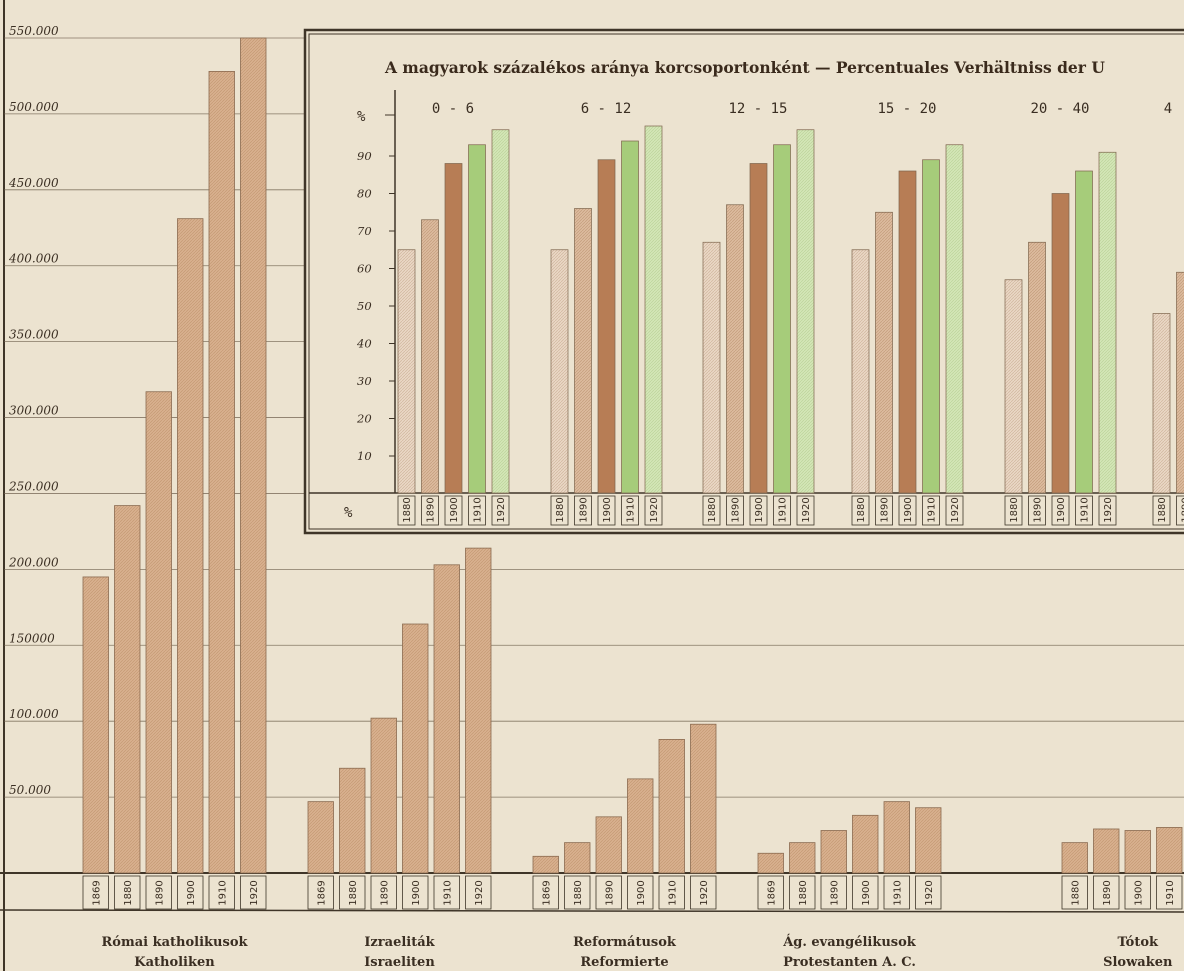 This screenshot has width=1184, height=971. I want to click on y-tick-label: 350.000, so click(34, 335).